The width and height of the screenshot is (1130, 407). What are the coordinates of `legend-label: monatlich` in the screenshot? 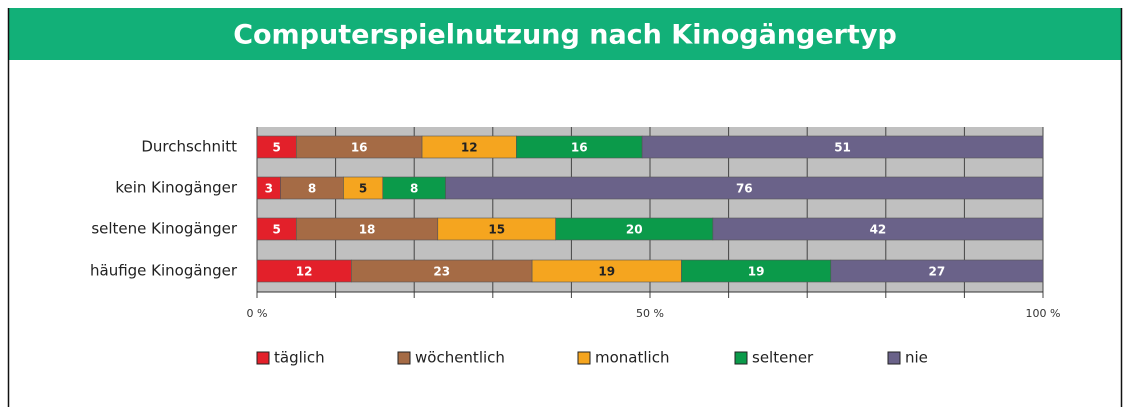 It's located at (632, 358).